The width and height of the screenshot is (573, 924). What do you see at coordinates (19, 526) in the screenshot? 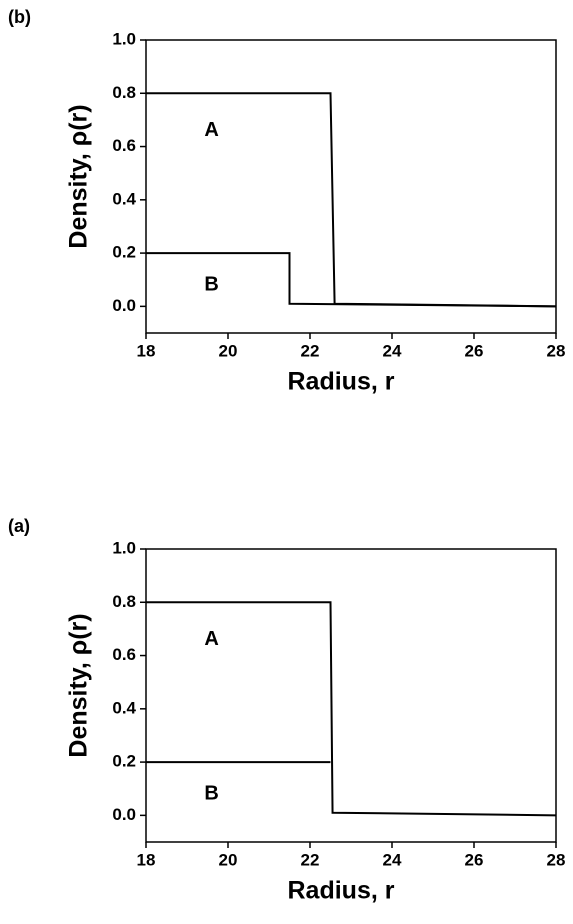
I see `panel-label: (a)` at bounding box center [19, 526].